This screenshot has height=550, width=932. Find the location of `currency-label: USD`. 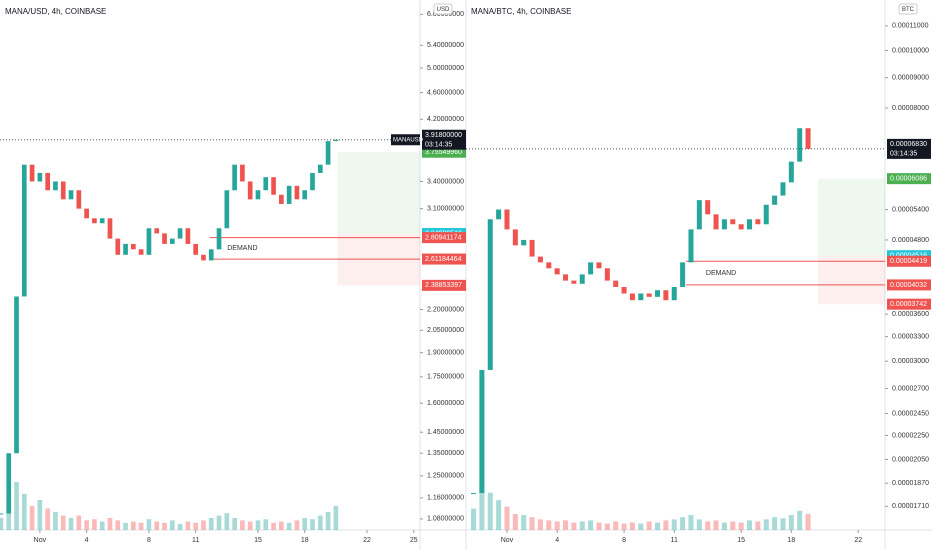

currency-label: USD is located at coordinates (443, 10).